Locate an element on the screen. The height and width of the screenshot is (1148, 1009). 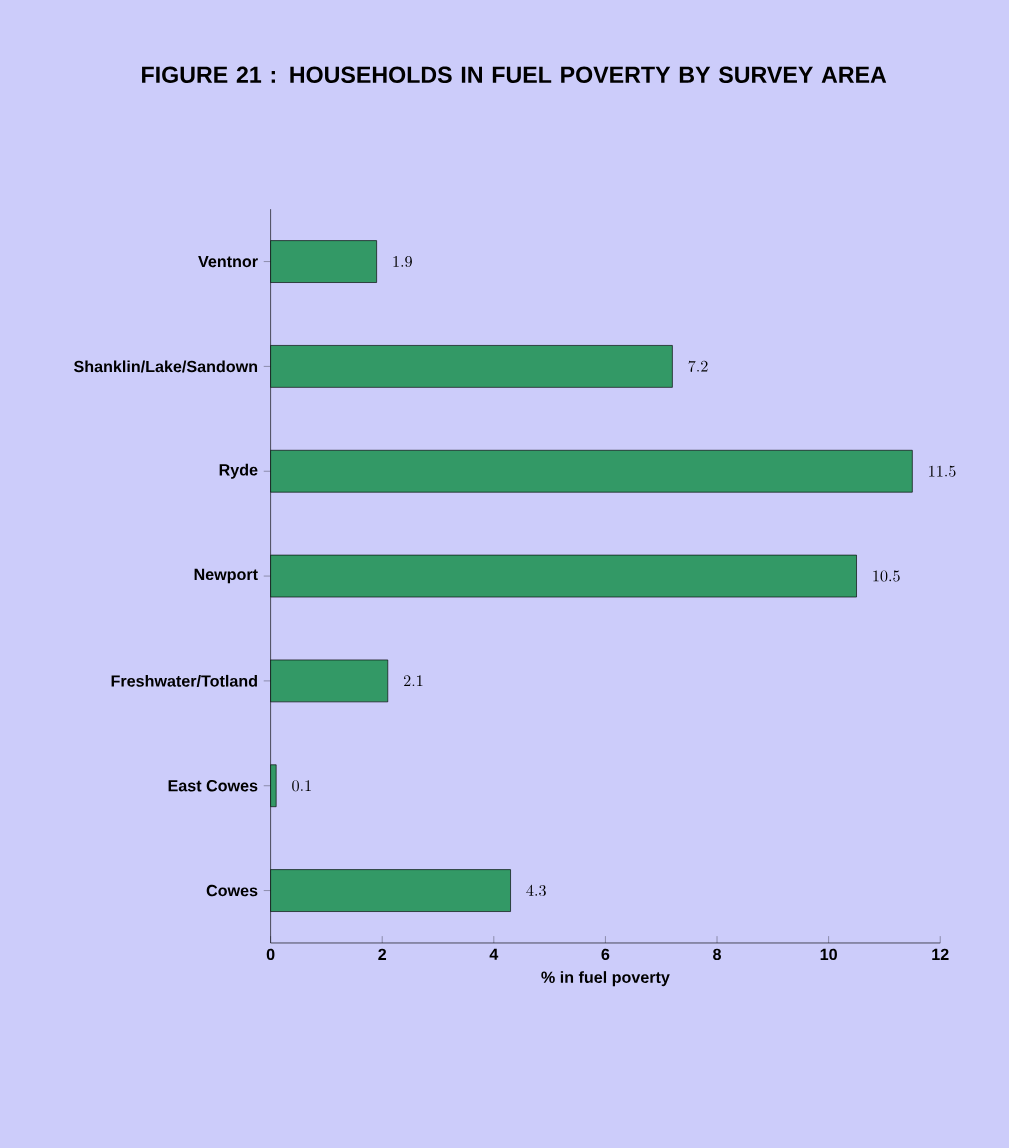
data-label: 1 .9 is located at coordinates (402, 262).